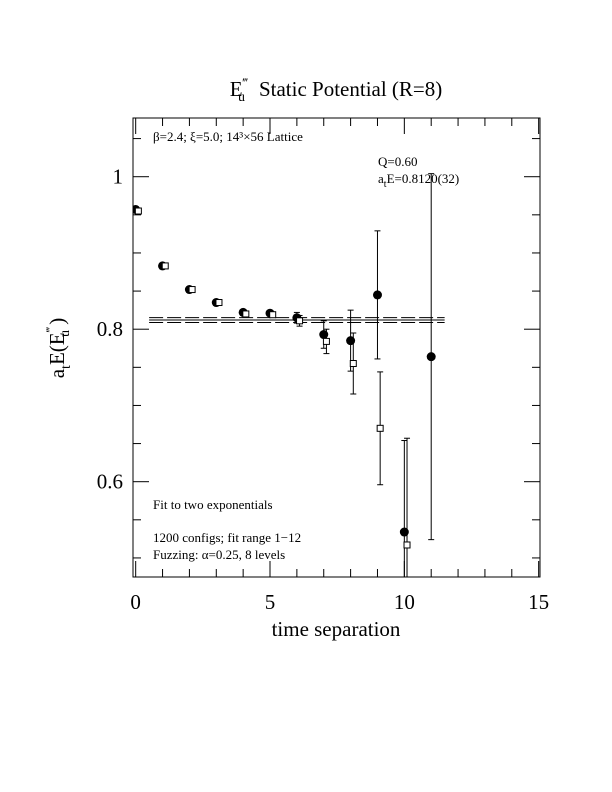 This screenshot has width=612, height=792. I want to click on y-label-part: ), so click(57, 324).